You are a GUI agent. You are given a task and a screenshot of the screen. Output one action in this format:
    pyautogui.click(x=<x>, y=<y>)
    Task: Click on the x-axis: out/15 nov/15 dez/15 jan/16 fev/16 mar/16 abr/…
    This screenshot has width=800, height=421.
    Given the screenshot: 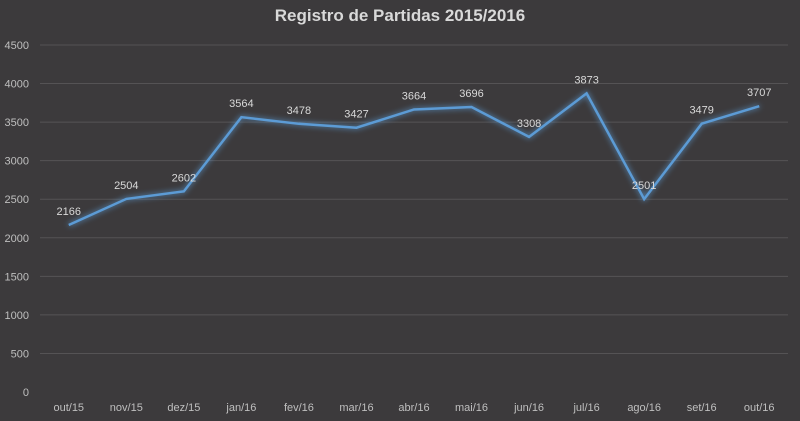 What is the action you would take?
    pyautogui.click(x=413, y=408)
    